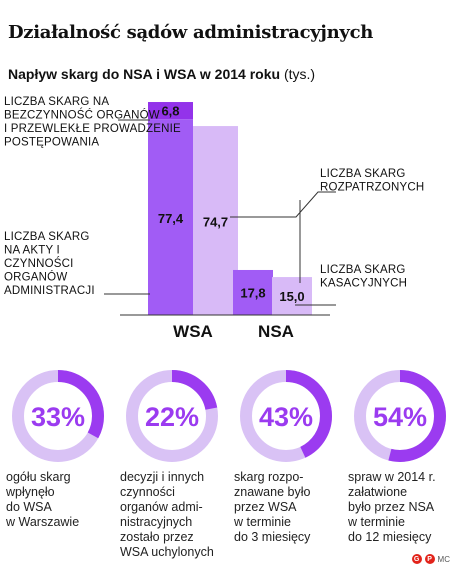 Image resolution: width=458 pixels, height=570 pixels. Describe the element at coordinates (363, 277) in the screenshot. I see `annotation-kasacyjne: LICZBA SKARG KASACYJNYCH` at that location.